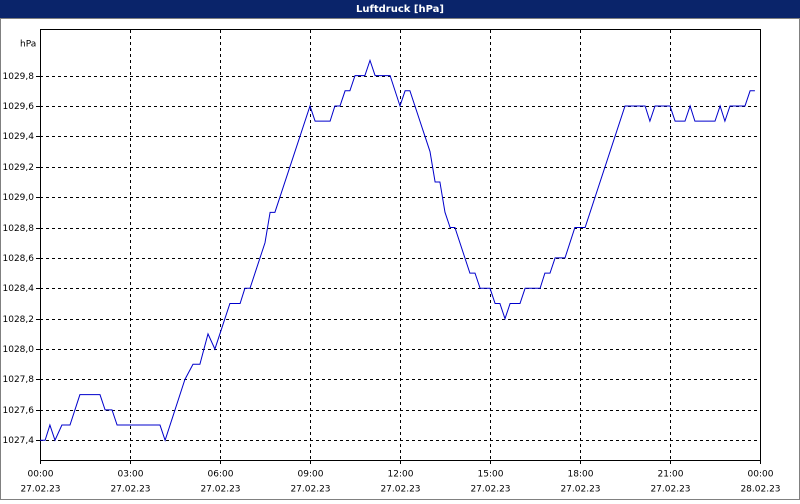 The image size is (800, 504). I want to click on y-tick-label: 1029,0, so click(19, 198).